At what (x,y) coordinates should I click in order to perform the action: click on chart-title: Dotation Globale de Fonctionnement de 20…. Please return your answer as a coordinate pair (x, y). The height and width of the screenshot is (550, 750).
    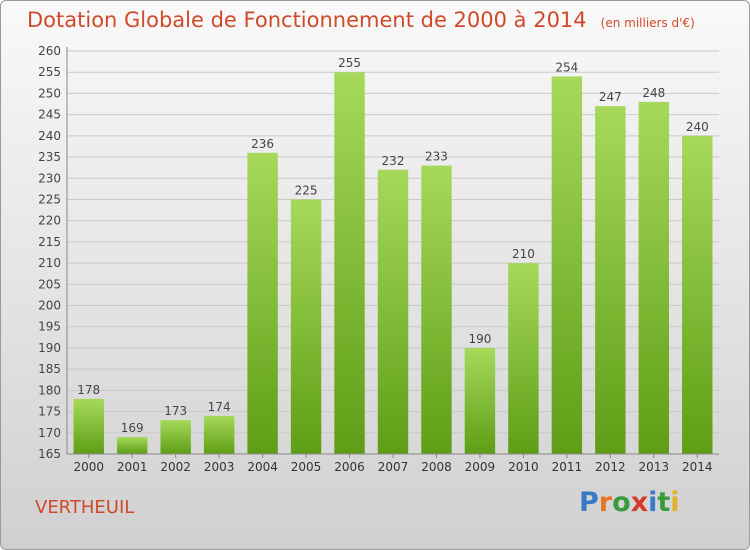
    Looking at the image, I should click on (361, 20).